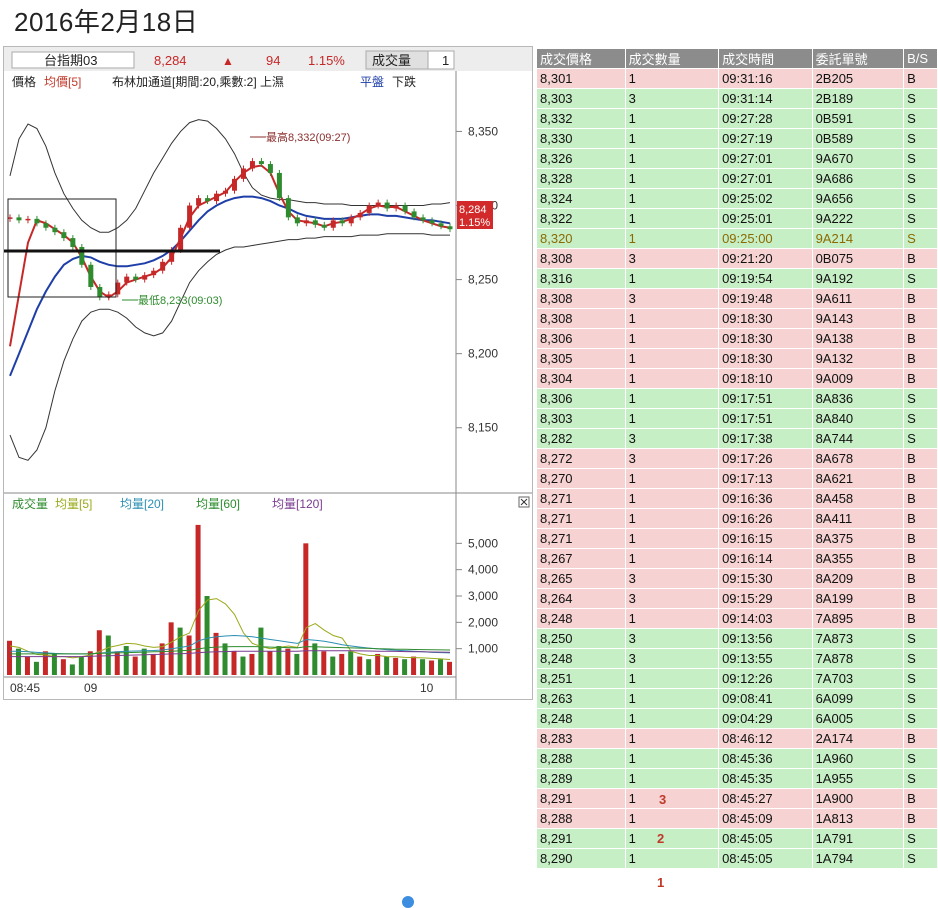  I want to click on tick-row: 8,267 1 09:16:14 8A355 B, so click(737, 558).